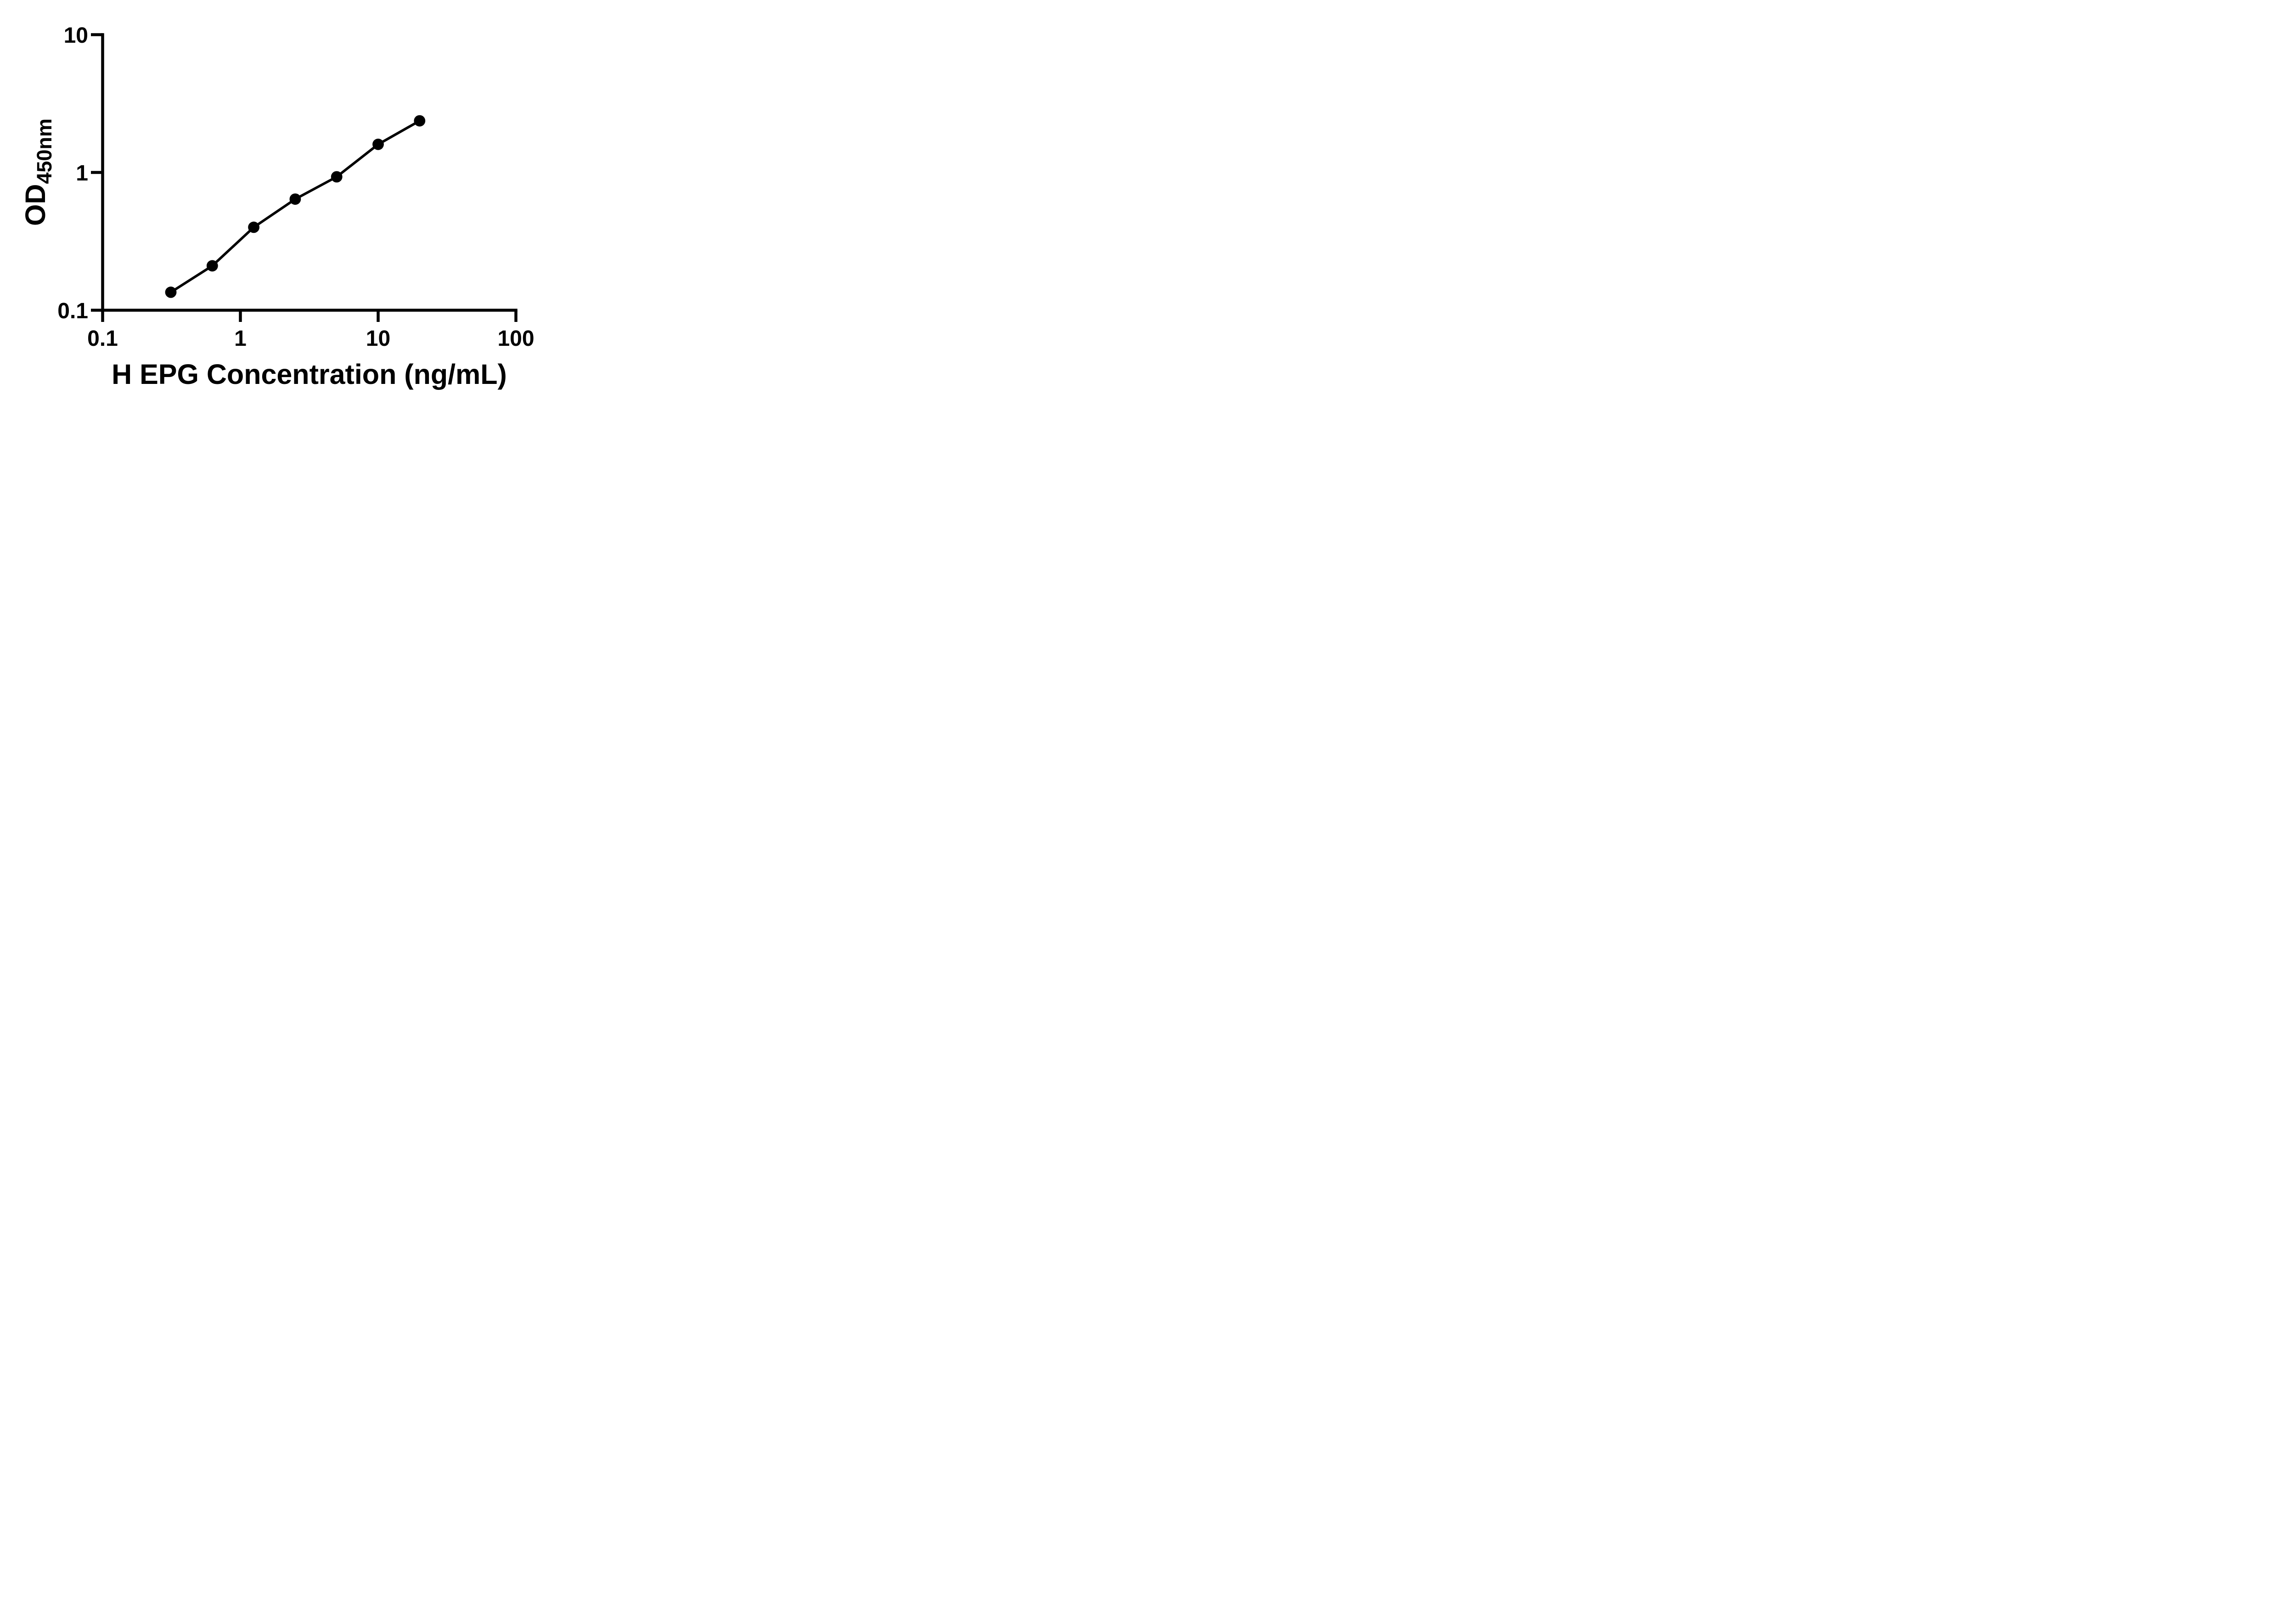 Image resolution: width=2296 pixels, height=1622 pixels. Describe the element at coordinates (73, 311) in the screenshot. I see `y-tick-label-0.1: 0.1` at that location.